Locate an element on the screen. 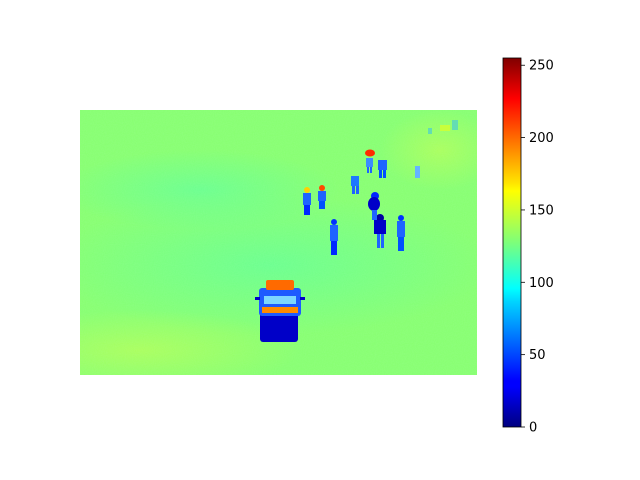 Image resolution: width=640 pixels, height=480 pixels. pedestrians is located at coordinates (361, 202).